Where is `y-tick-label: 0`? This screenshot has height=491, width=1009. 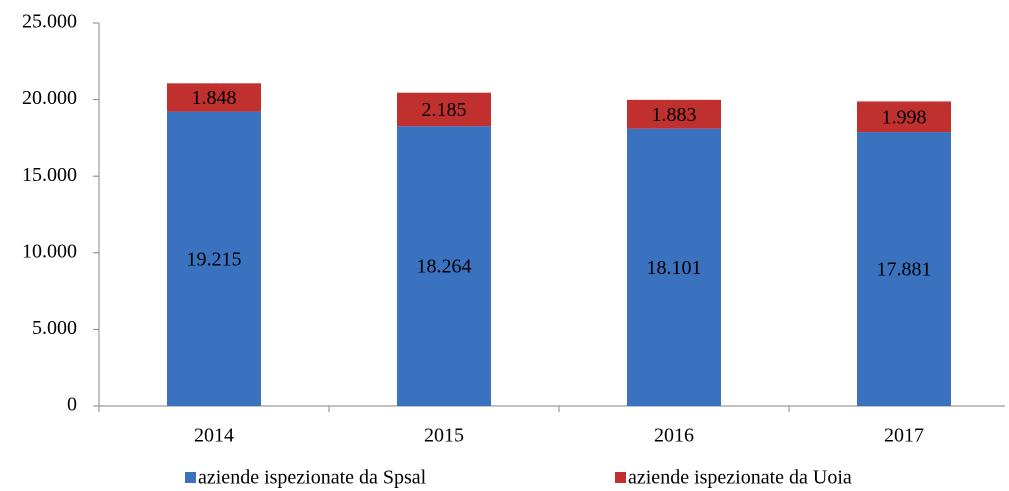
y-tick-label: 0 is located at coordinates (72, 405).